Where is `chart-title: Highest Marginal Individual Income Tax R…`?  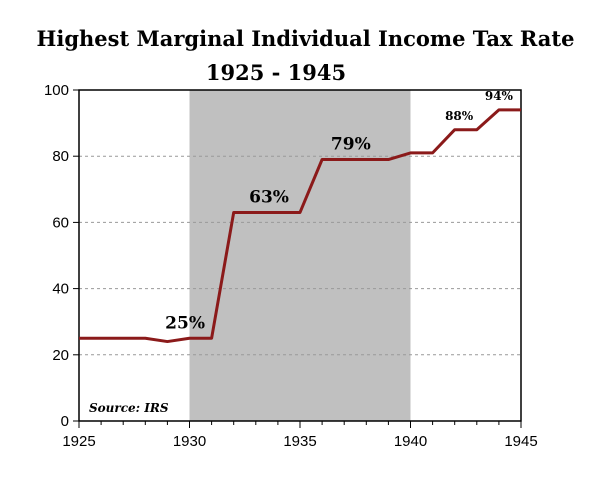
chart-title: Highest Marginal Individual Income Tax R… is located at coordinates (305, 38).